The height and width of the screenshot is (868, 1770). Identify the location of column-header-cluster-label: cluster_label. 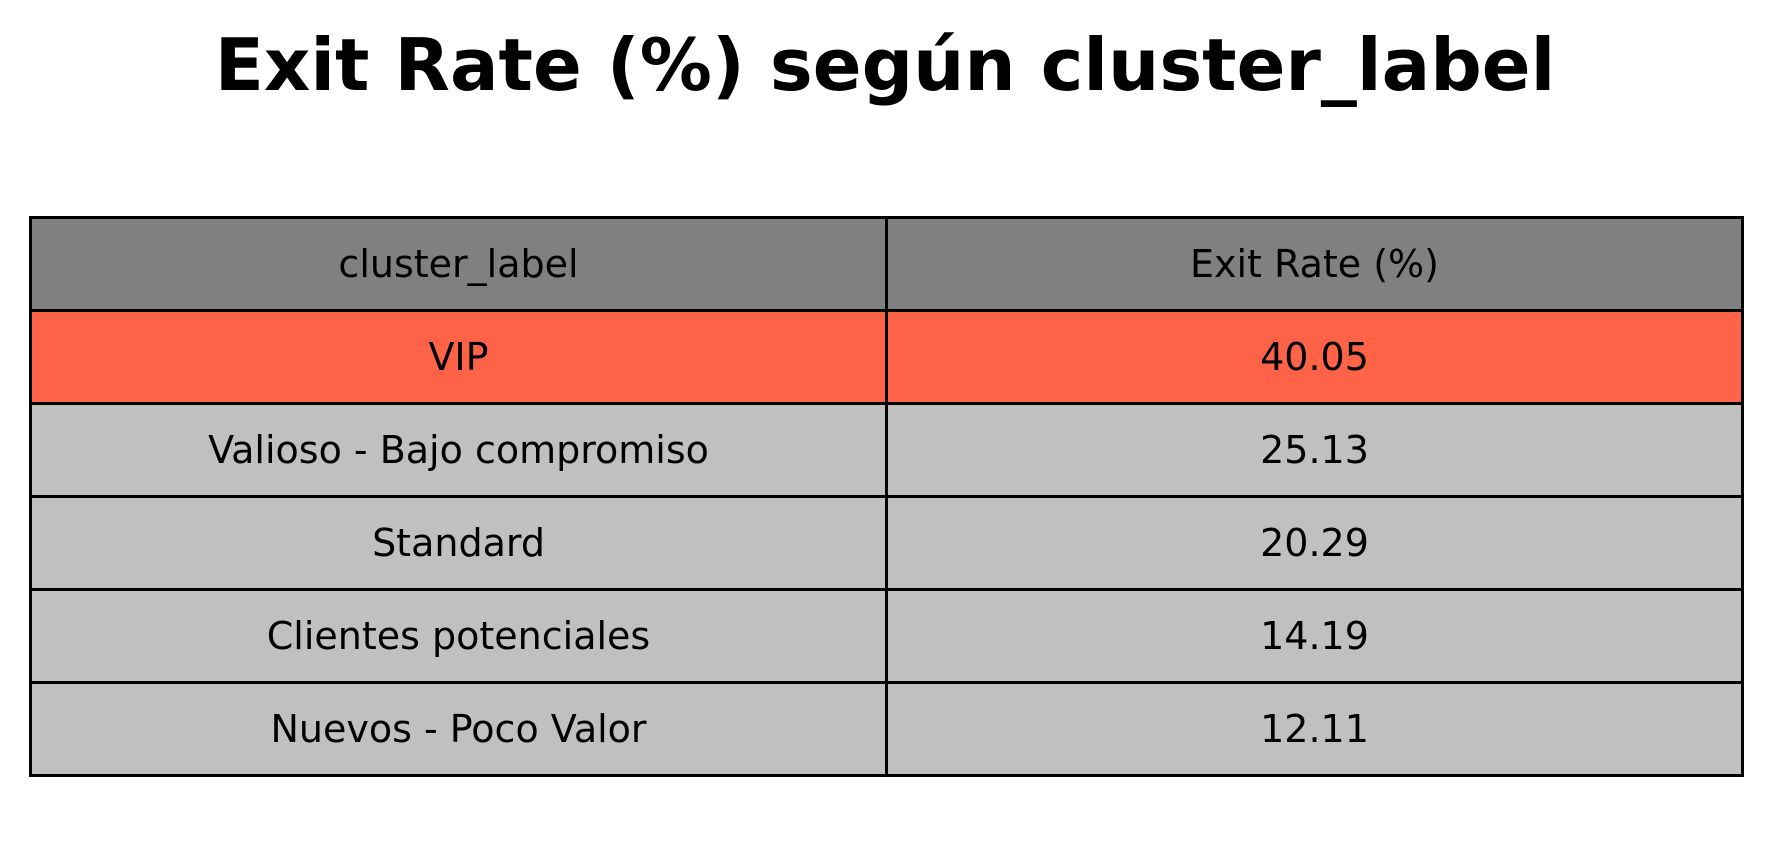
(458, 264).